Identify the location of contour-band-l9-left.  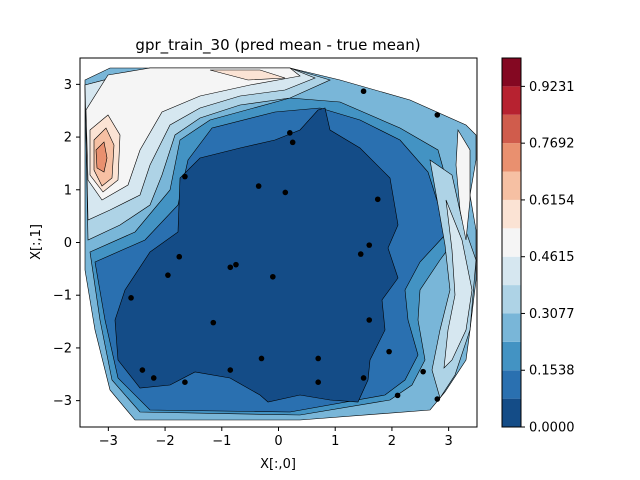
(101, 157).